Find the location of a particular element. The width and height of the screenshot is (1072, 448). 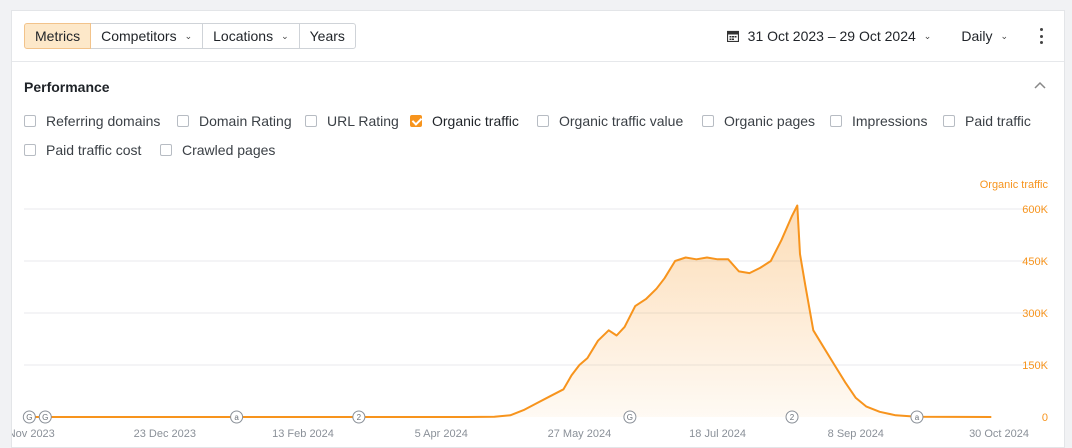

tab-competitors: Competitors ⌄ is located at coordinates (147, 36).